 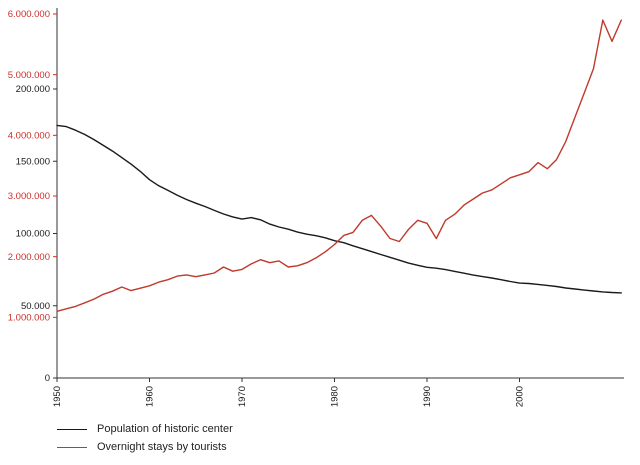 What do you see at coordinates (29, 196) in the screenshot?
I see `y-axis-label-tourists: 3.000.000` at bounding box center [29, 196].